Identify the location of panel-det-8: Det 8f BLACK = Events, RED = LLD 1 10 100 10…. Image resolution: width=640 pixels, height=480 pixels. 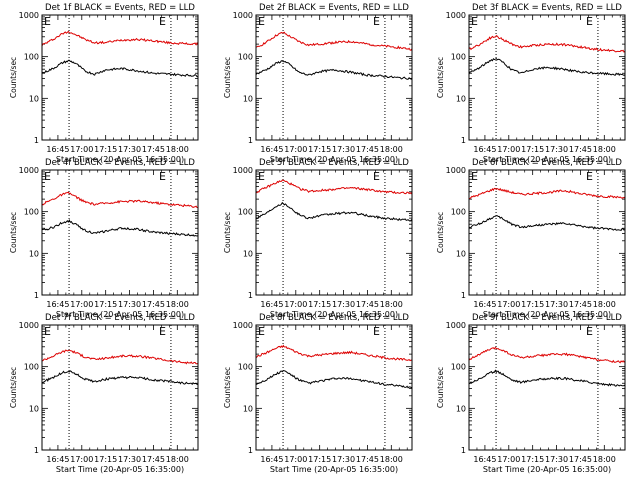
(318, 393).